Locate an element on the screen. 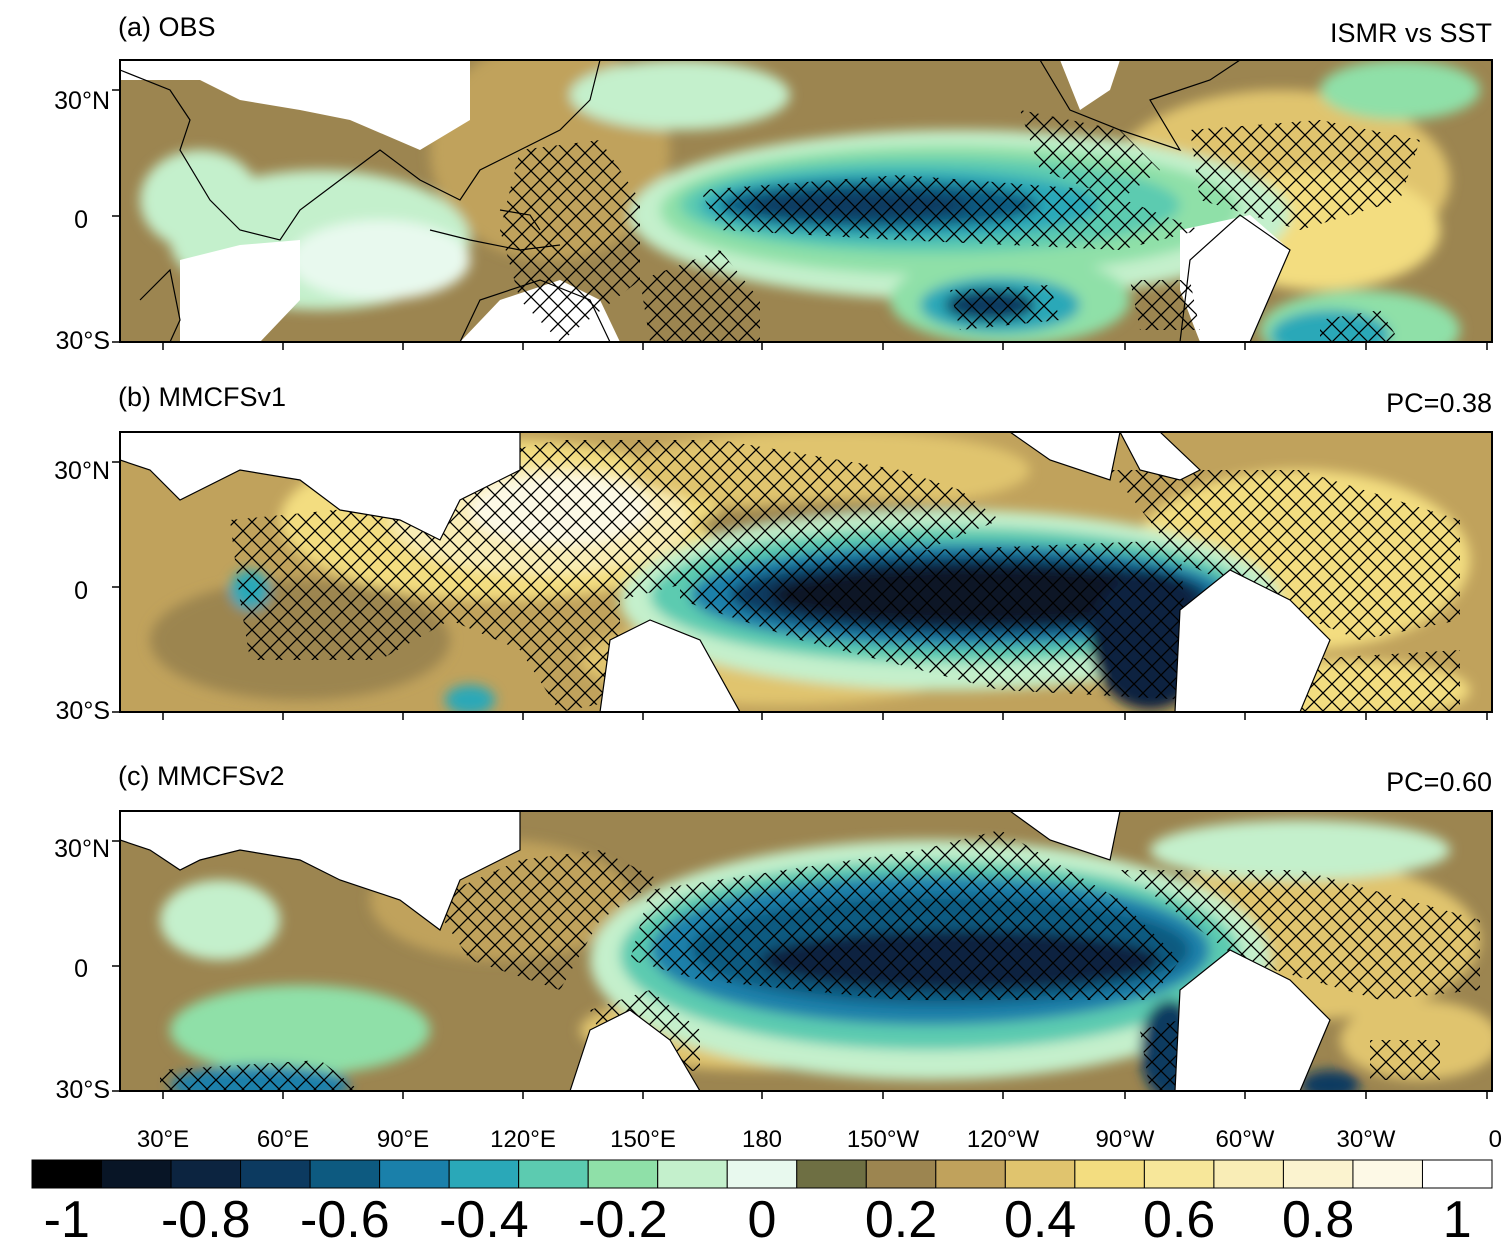 The image size is (1508, 1255). lat-label-30n-c: 30°N is located at coordinates (82, 849).